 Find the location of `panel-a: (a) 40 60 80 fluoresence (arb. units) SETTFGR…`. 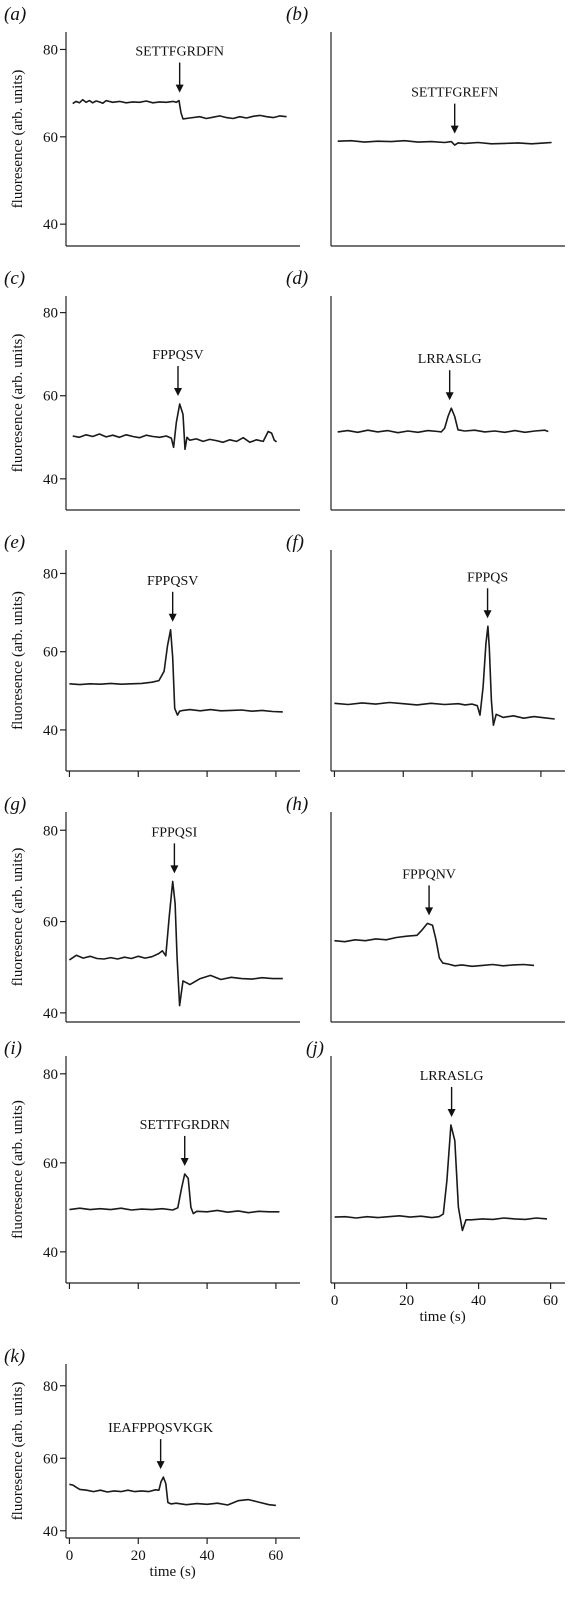

panel-a: (a) 40 60 80 fluoresence (arb. units) SETTFGR… is located at coordinates (152, 125).